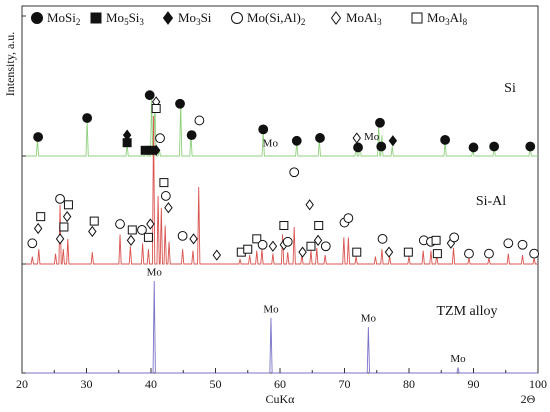 This screenshot has width=550, height=412. I want to click on legend-marker-open-circle, so click(237, 18).